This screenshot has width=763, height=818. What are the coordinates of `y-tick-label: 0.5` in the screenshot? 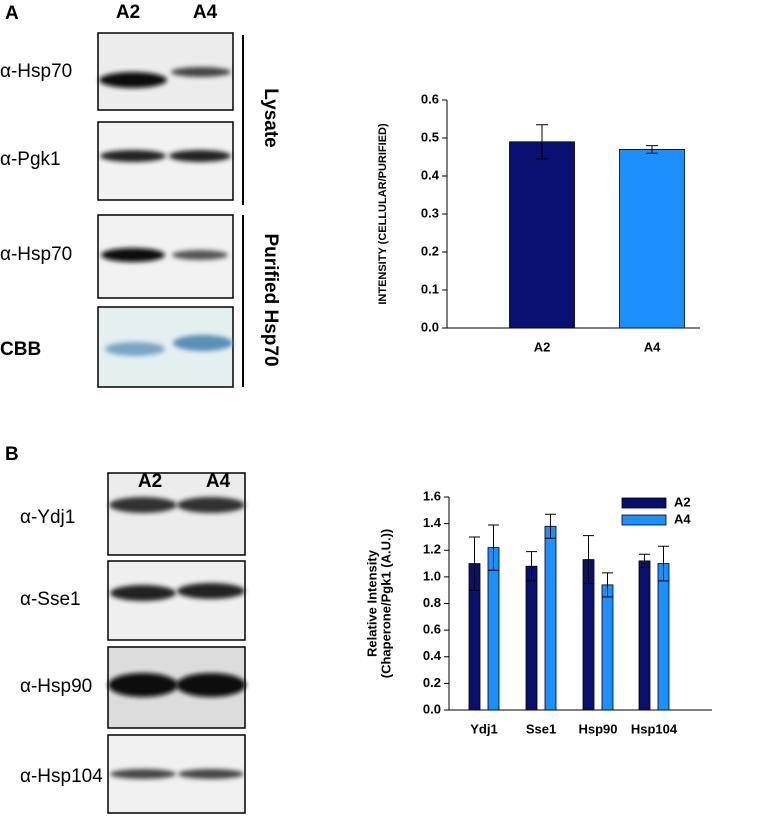 It's located at (430, 136).